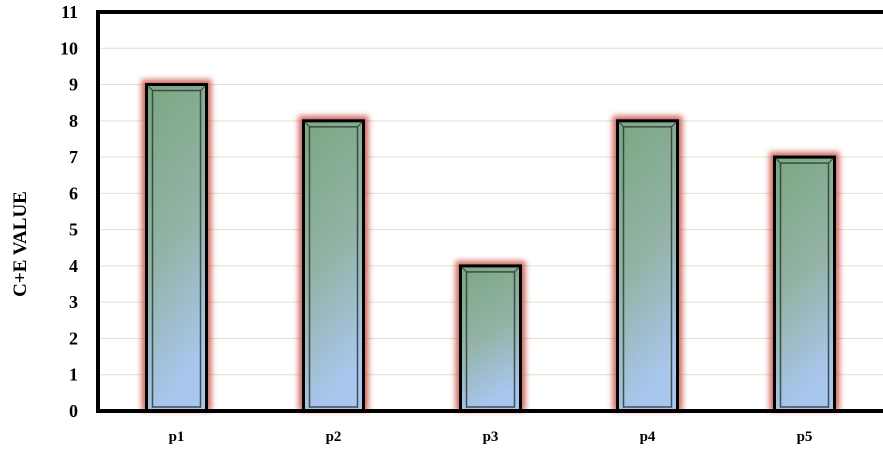 The image size is (883, 450). I want to click on y-tick-label: 9, so click(73, 85).